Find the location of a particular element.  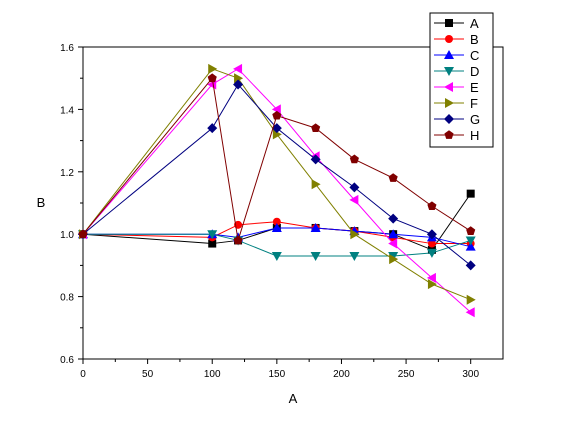

series-d is located at coordinates (277, 246).